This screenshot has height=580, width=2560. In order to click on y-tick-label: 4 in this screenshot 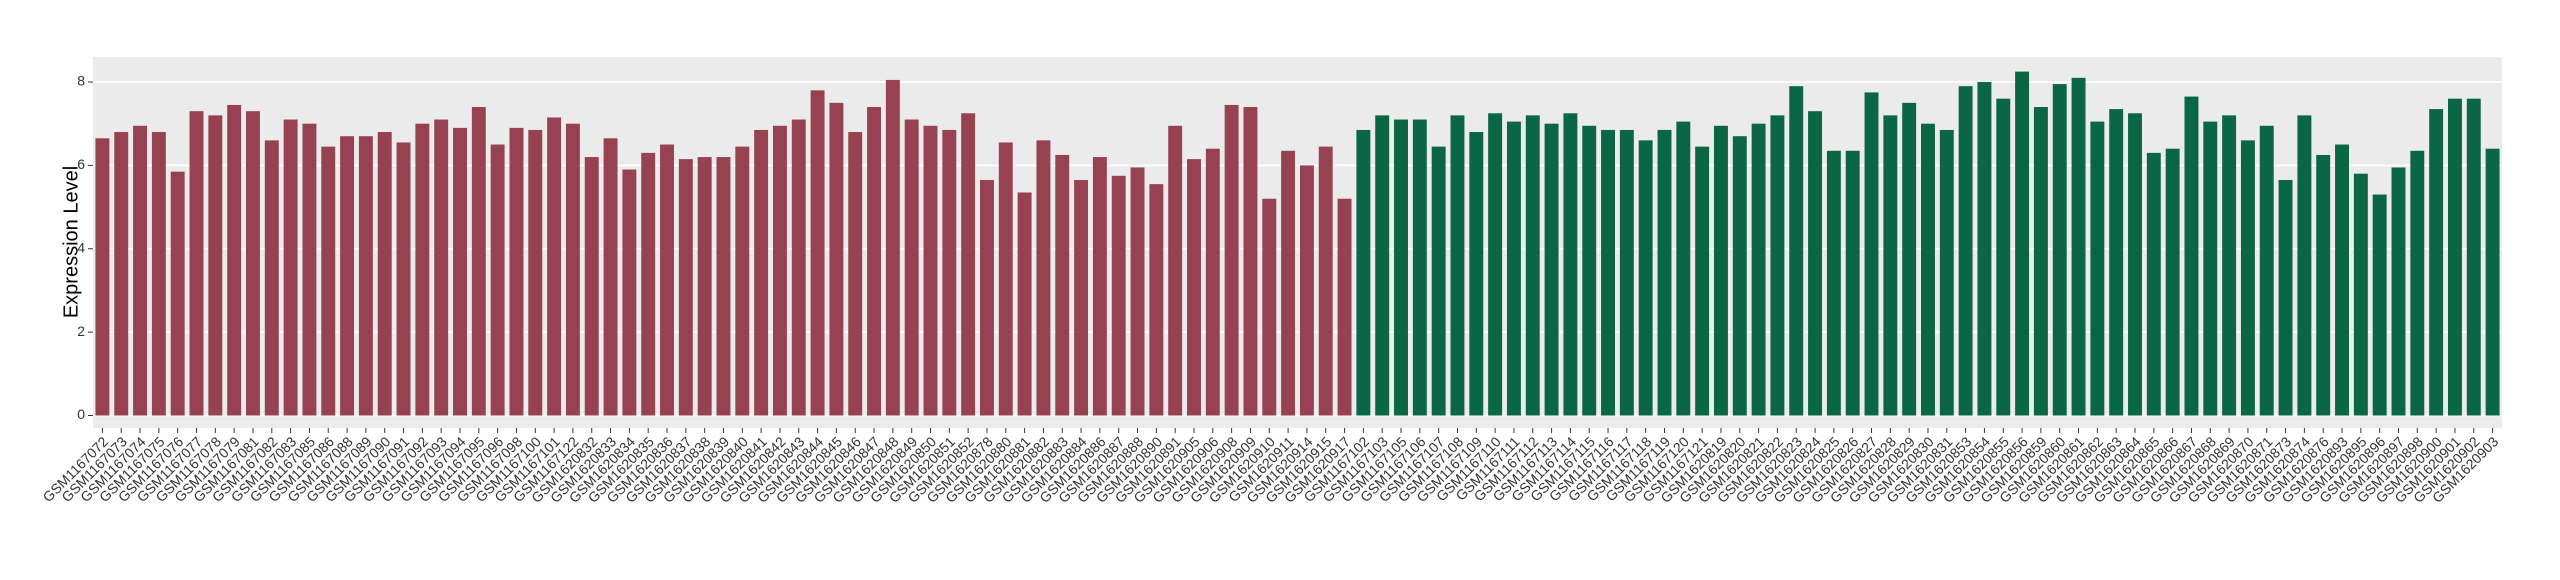, I will do `click(81, 247)`.